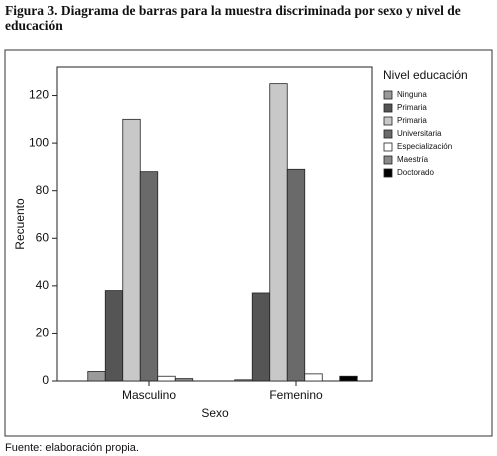 The width and height of the screenshot is (497, 456). What do you see at coordinates (43, 190) in the screenshot?
I see `y-tick-label: 80` at bounding box center [43, 190].